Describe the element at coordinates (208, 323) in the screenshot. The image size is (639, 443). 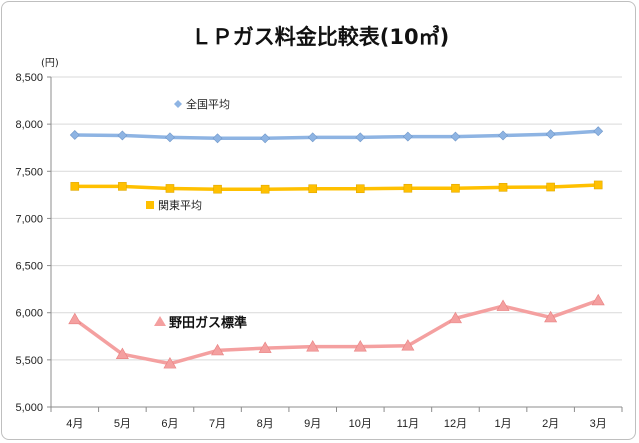
I see `series-label-text: 野田ガス標準` at that location.